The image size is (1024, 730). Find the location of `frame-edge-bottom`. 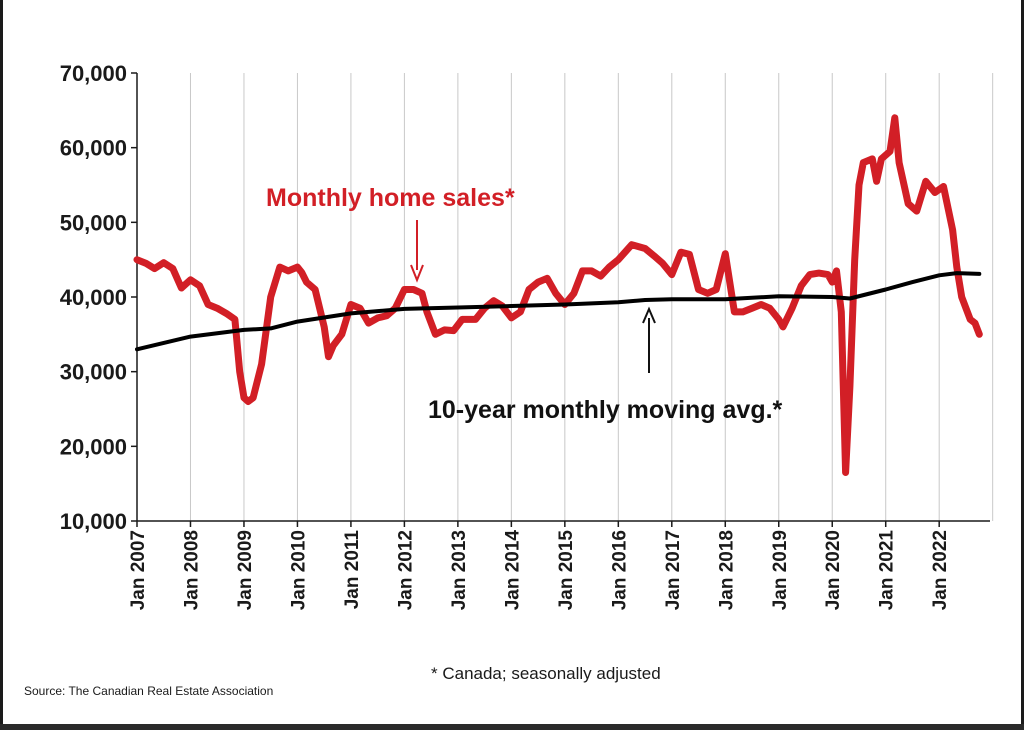

frame-edge-bottom is located at coordinates (512, 727).